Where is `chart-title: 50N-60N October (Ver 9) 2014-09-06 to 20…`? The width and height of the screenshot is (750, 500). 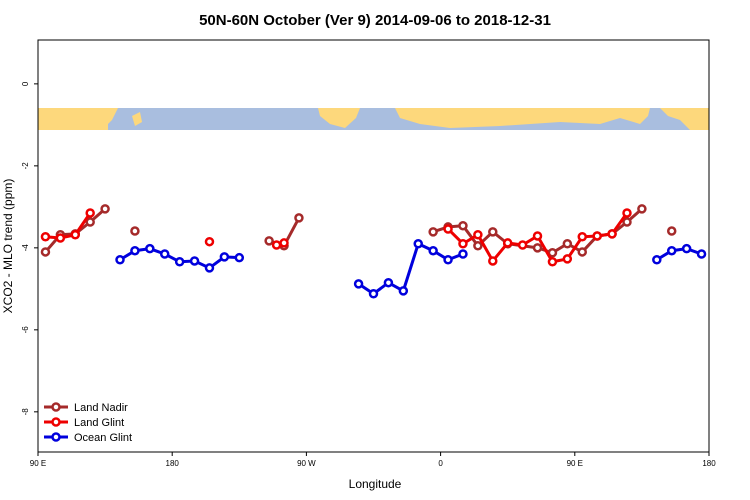 chart-title: 50N-60N October (Ver 9) 2014-09-06 to 20… is located at coordinates (375, 20).